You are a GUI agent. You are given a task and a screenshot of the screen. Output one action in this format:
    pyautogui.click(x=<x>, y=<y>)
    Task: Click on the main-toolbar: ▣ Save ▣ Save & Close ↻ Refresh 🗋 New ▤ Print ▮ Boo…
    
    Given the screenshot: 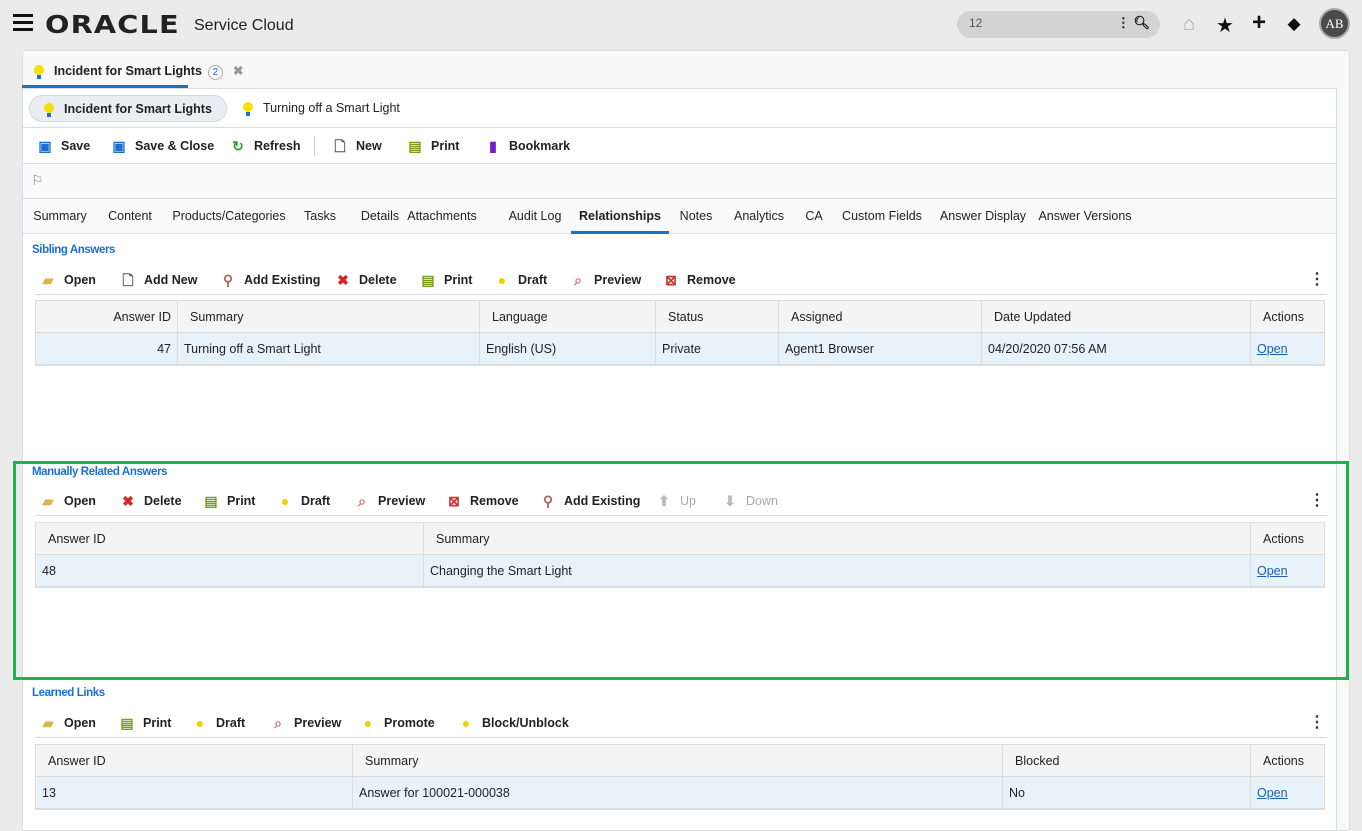 What is the action you would take?
    pyautogui.click(x=679, y=146)
    